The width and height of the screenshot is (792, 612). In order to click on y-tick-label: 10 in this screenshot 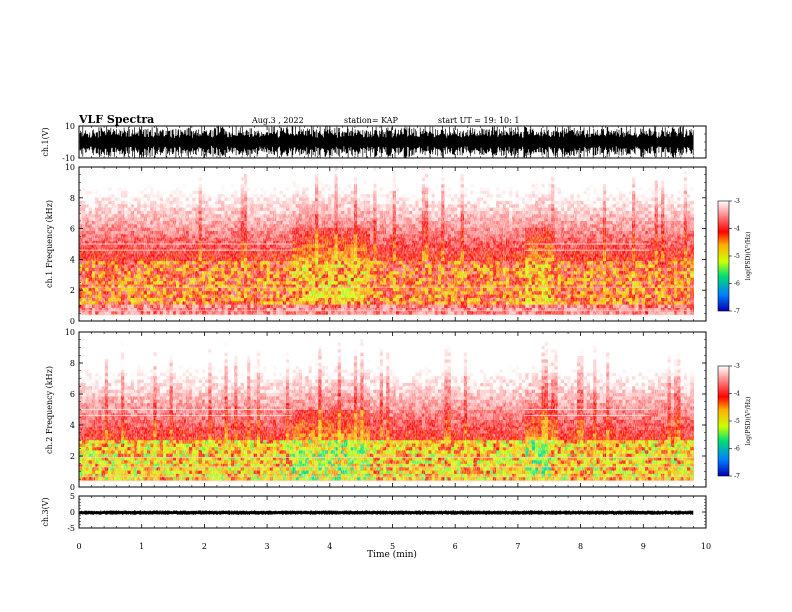, I will do `click(70, 126)`.